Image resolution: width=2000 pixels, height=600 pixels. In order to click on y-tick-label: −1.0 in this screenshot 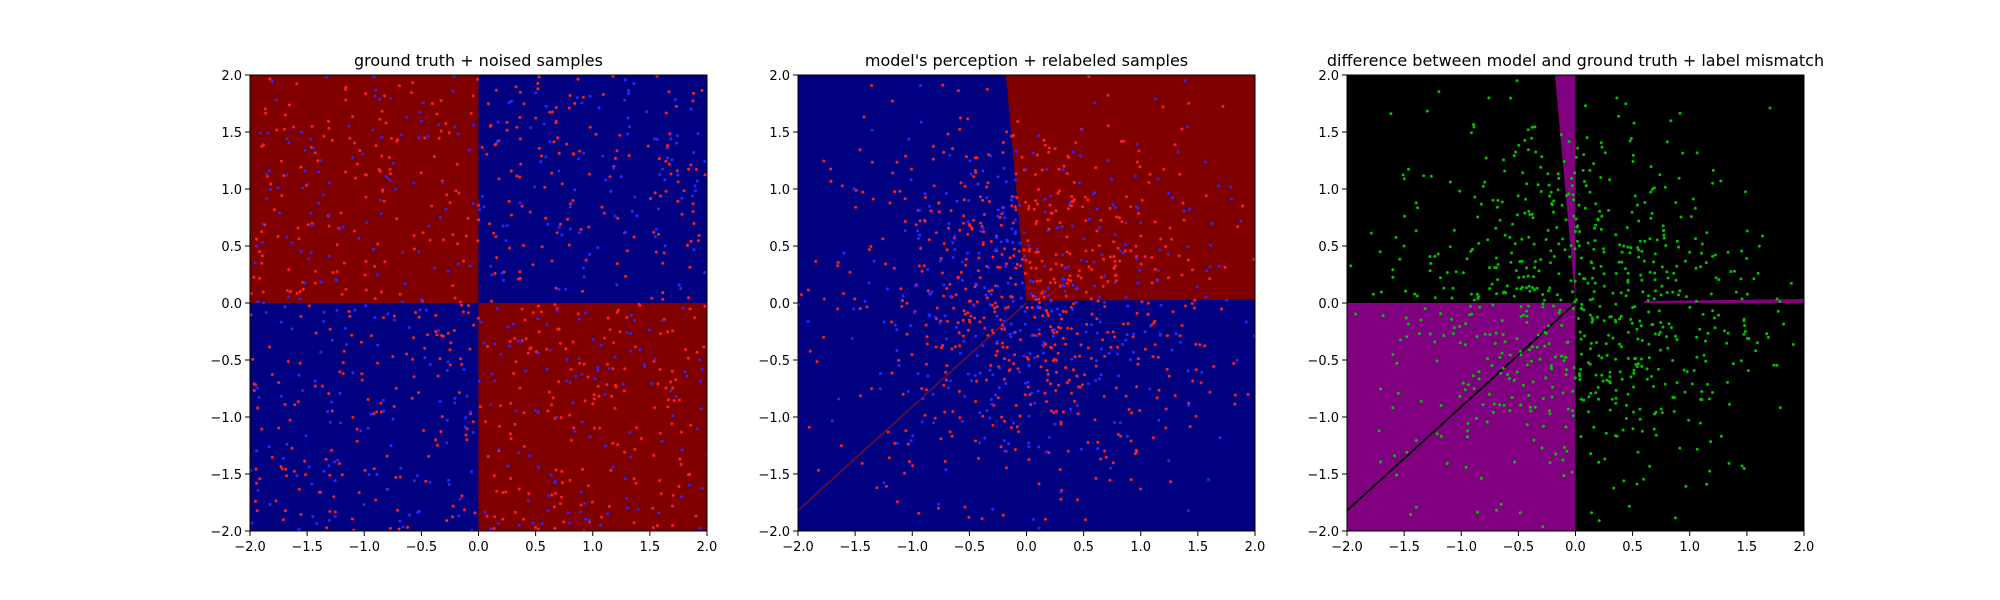, I will do `click(226, 418)`.